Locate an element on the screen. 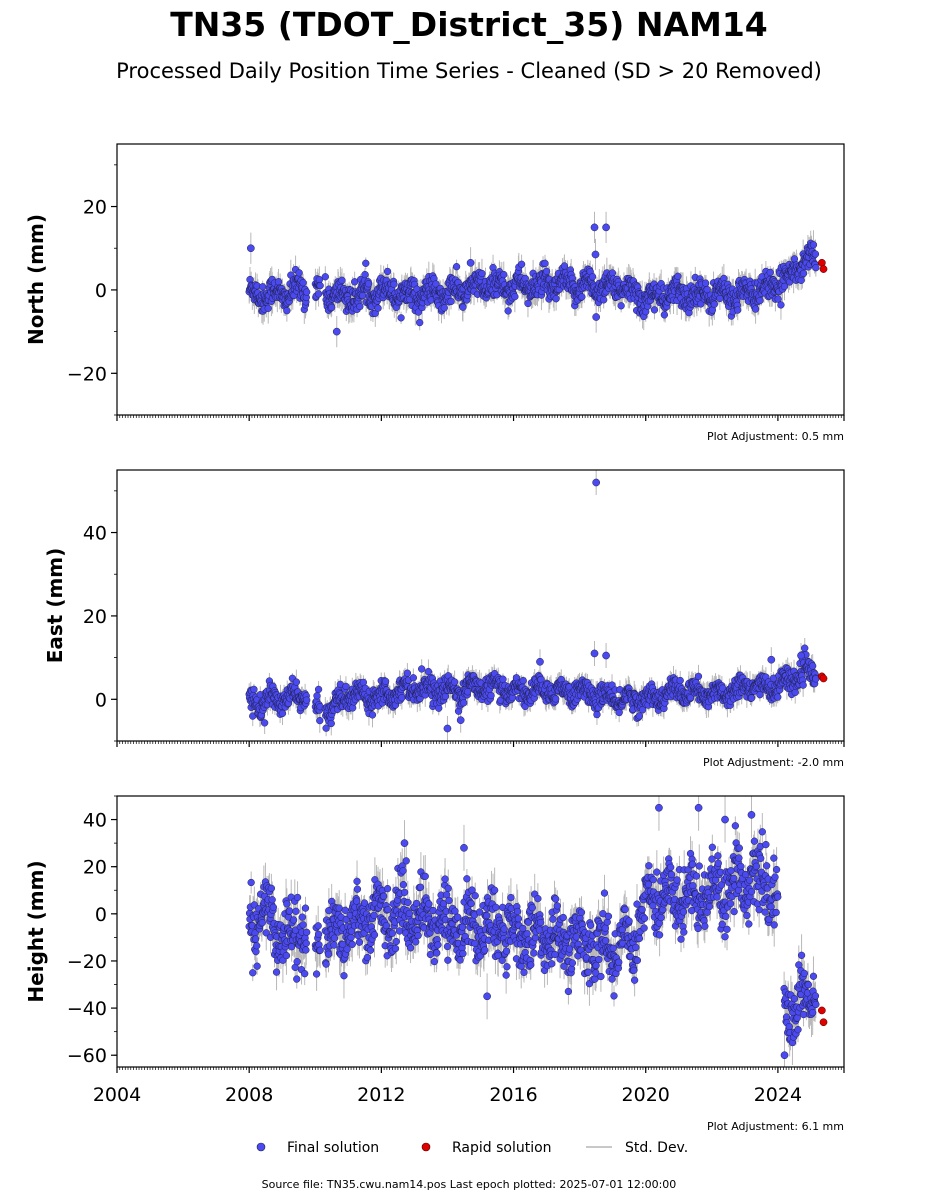 This screenshot has height=1200, width=937. y-tick-label: −20 is located at coordinates (87, 374).